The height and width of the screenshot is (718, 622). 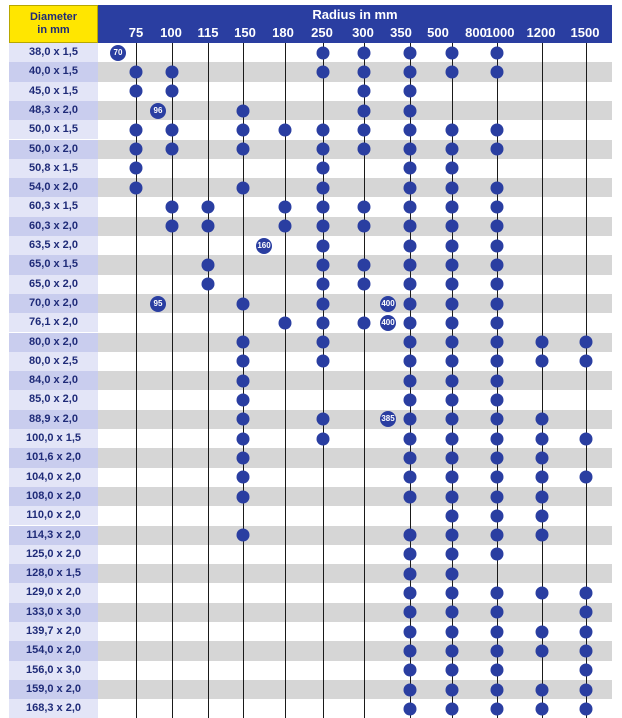 I want to click on diameter-label: 101,6 x 2,0, so click(x=53, y=458).